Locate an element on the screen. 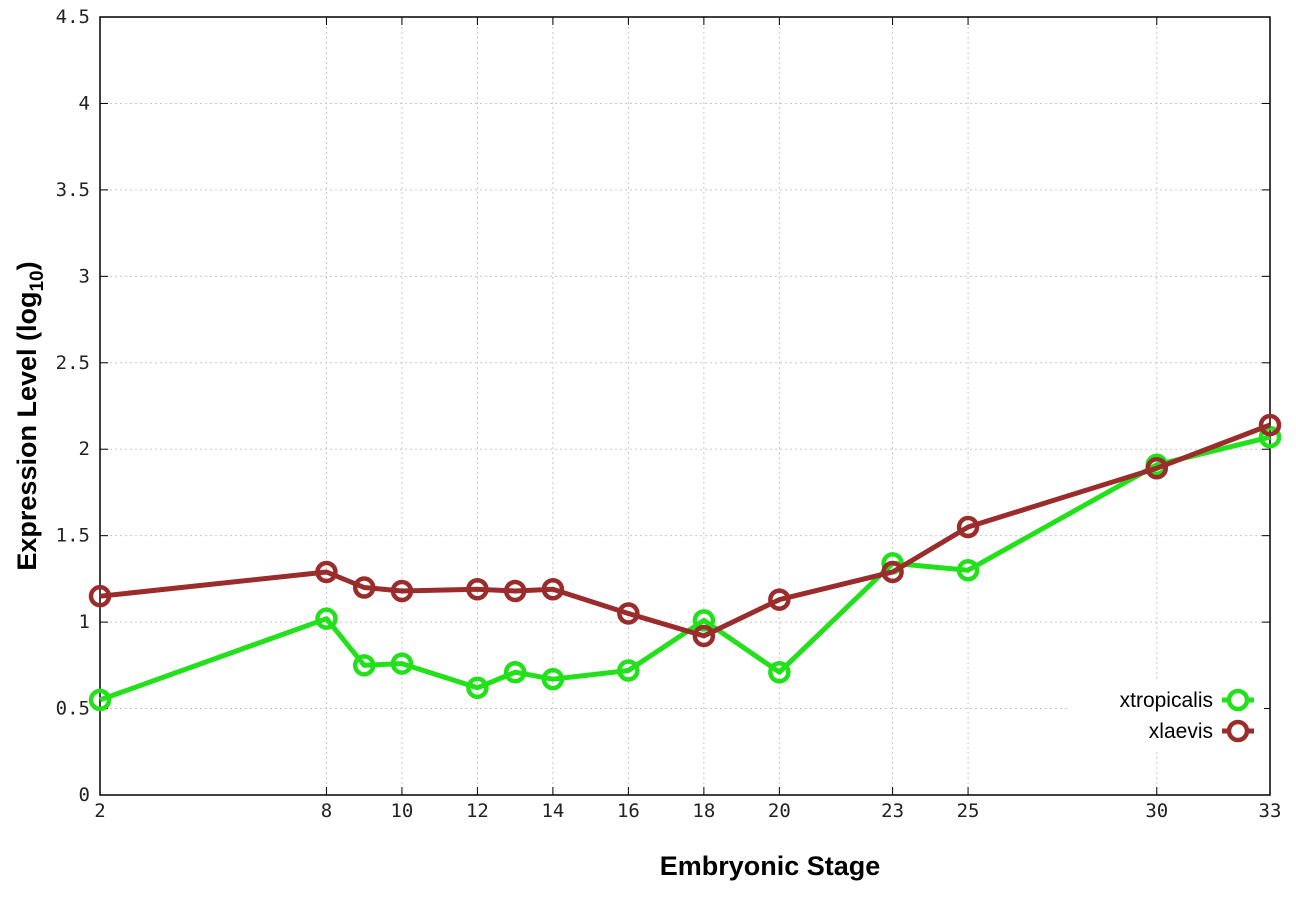  x-tick-label: 23 is located at coordinates (892, 811).